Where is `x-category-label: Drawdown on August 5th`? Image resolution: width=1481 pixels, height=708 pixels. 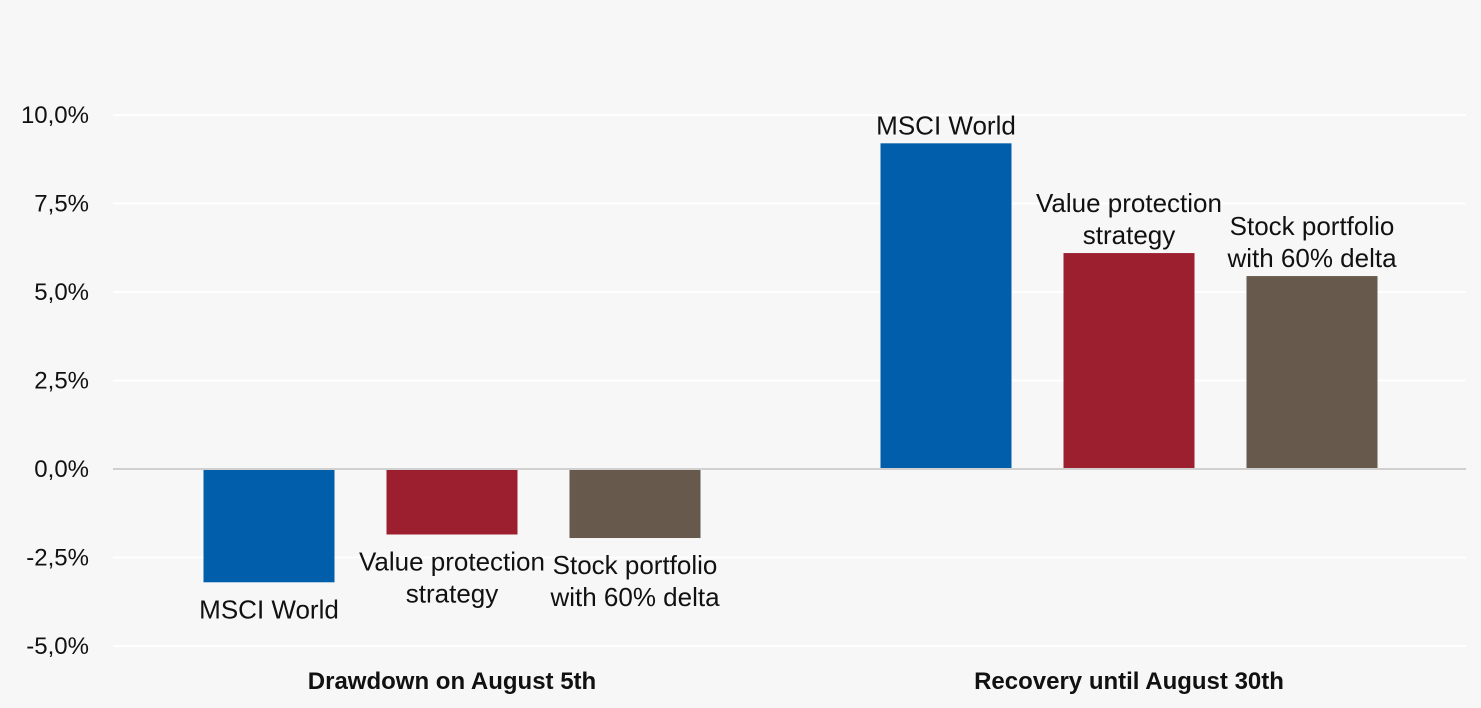 x-category-label: Drawdown on August 5th is located at coordinates (452, 681).